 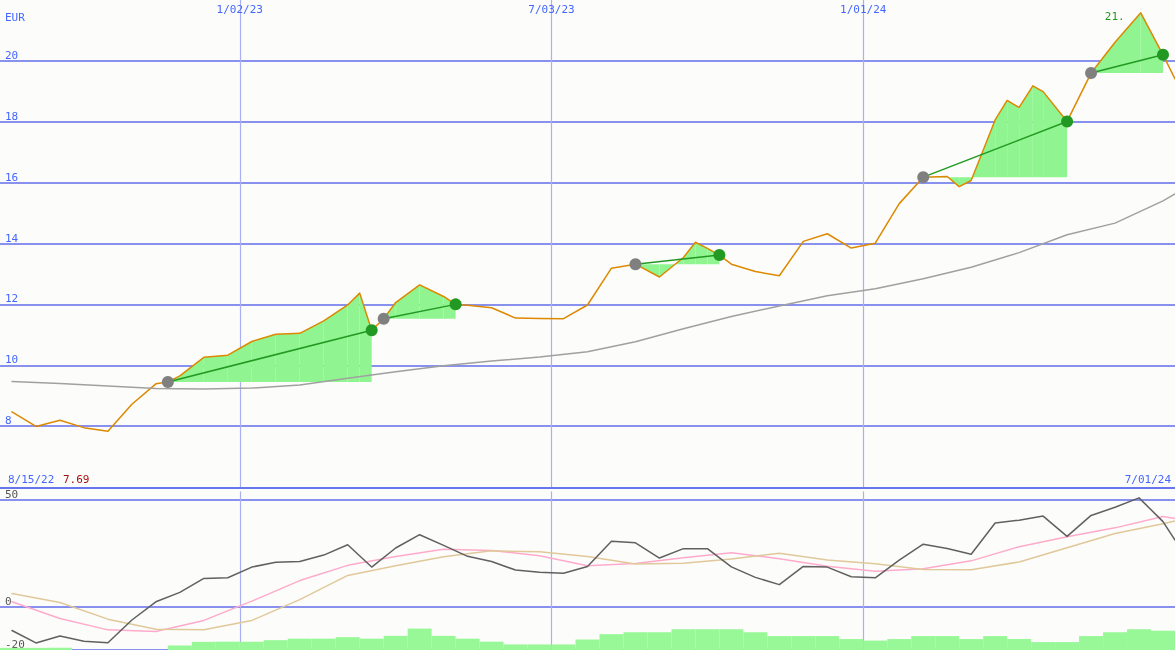 What do you see at coordinates (239, 9) in the screenshot?
I see `x-tick-label: 1/02/23` at bounding box center [239, 9].